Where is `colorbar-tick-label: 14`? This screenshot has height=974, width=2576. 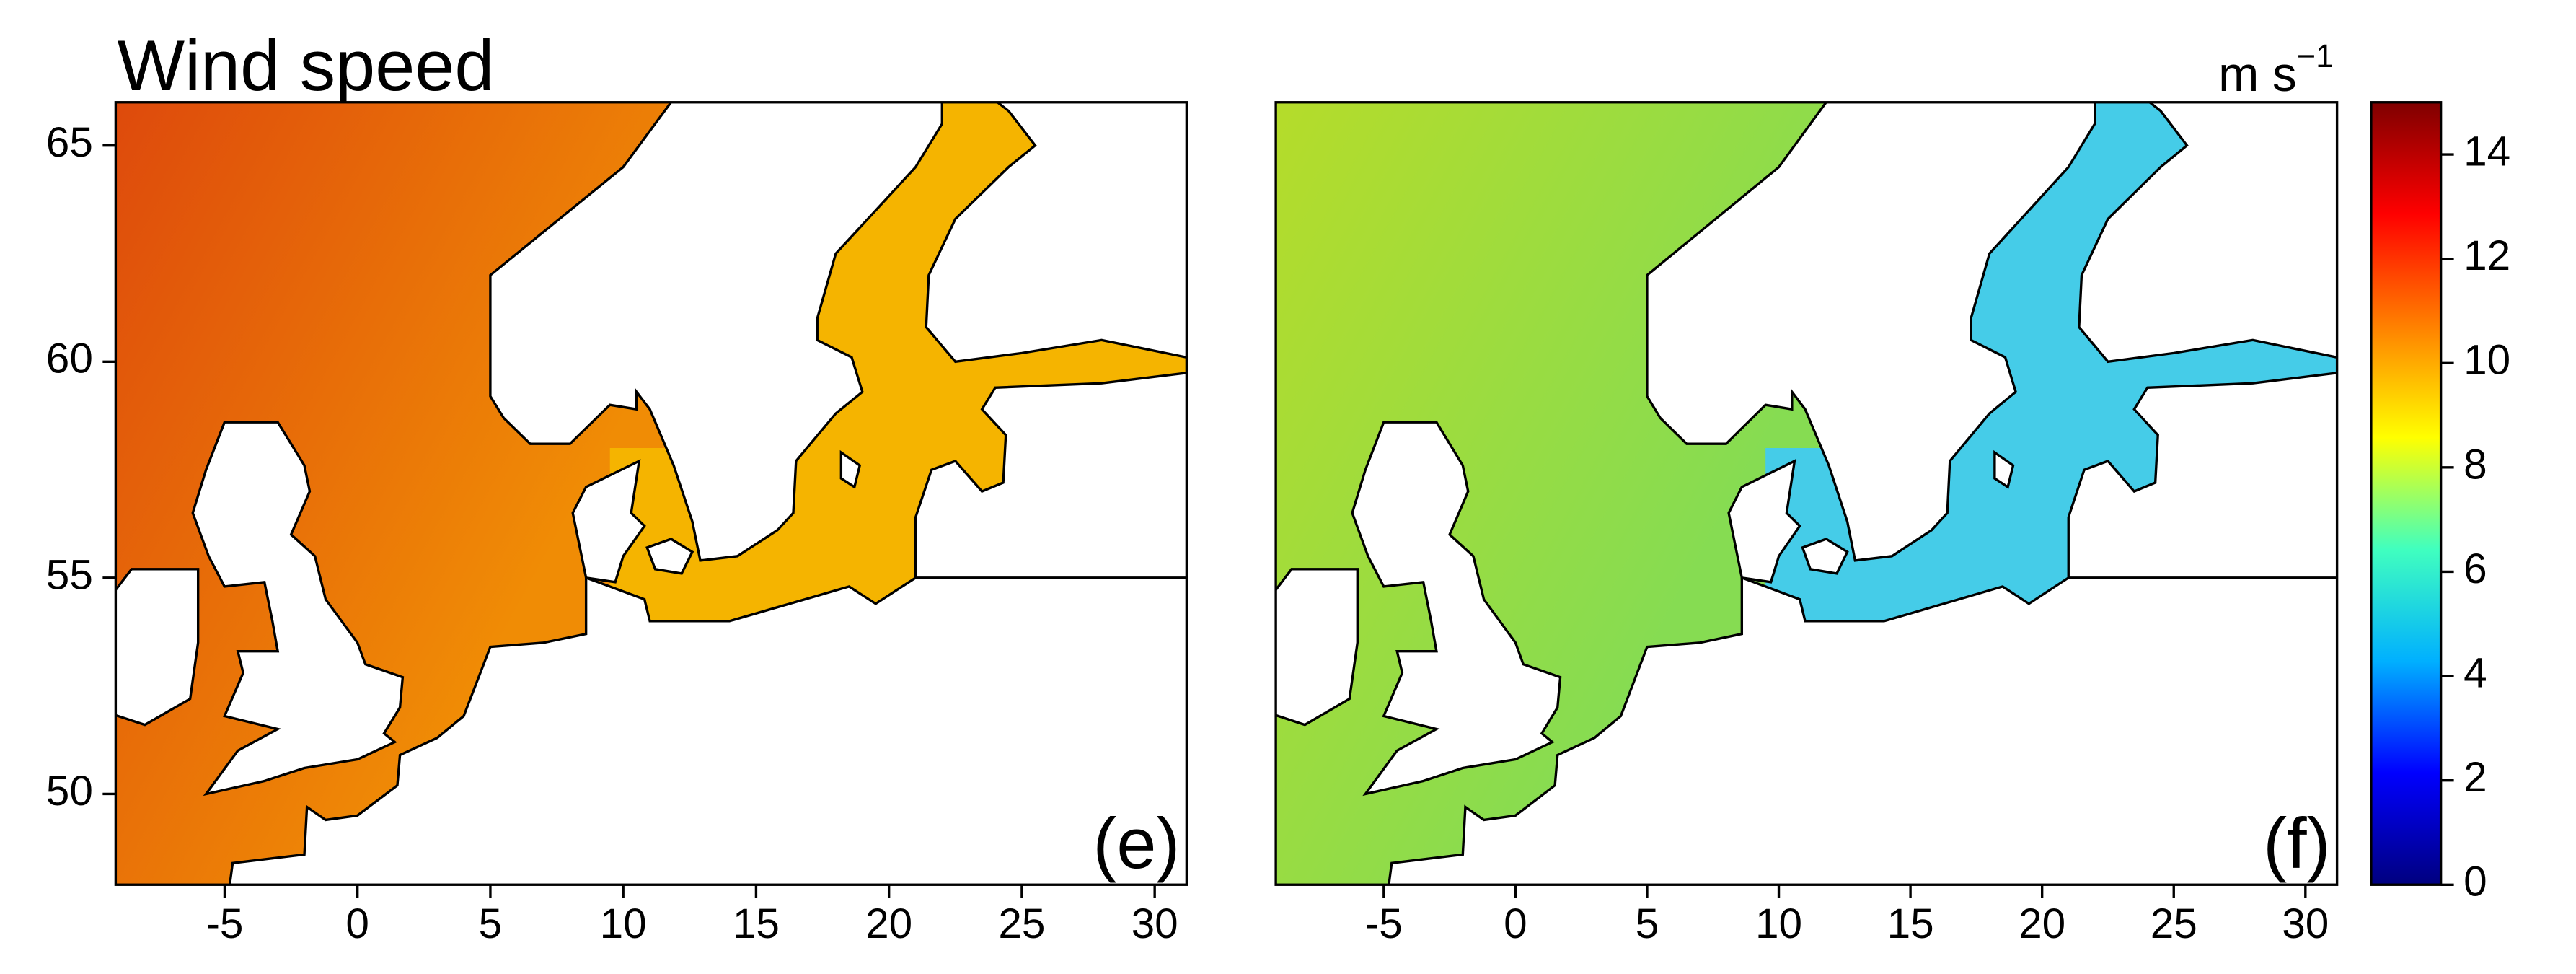
colorbar-tick-label: 14 is located at coordinates (2486, 151).